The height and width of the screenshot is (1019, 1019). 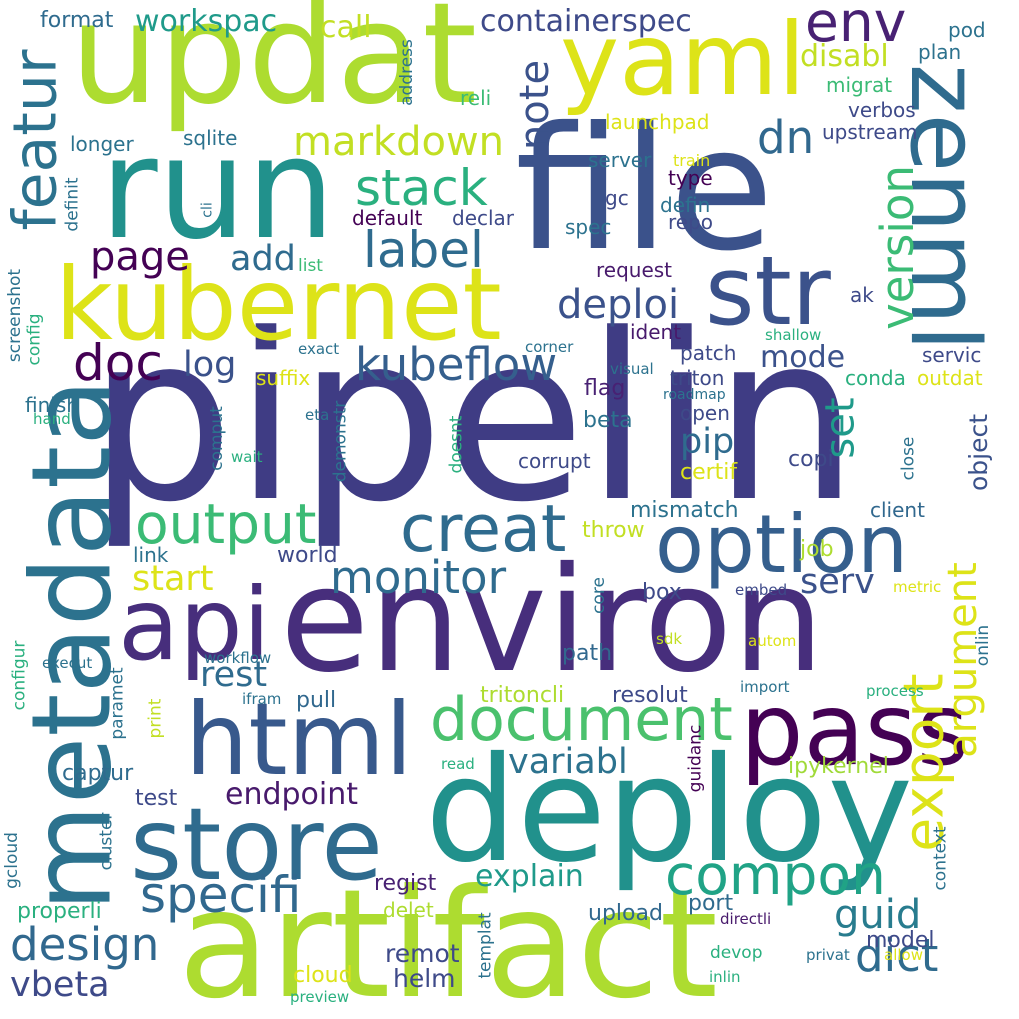 I want to click on word-pass: pass, so click(x=854, y=729).